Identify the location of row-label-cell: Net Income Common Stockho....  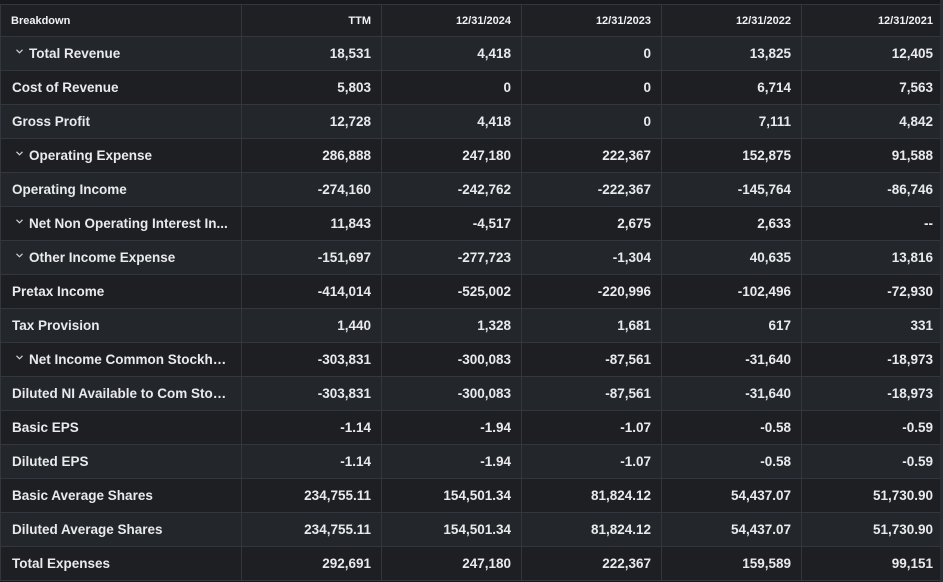
(121, 359).